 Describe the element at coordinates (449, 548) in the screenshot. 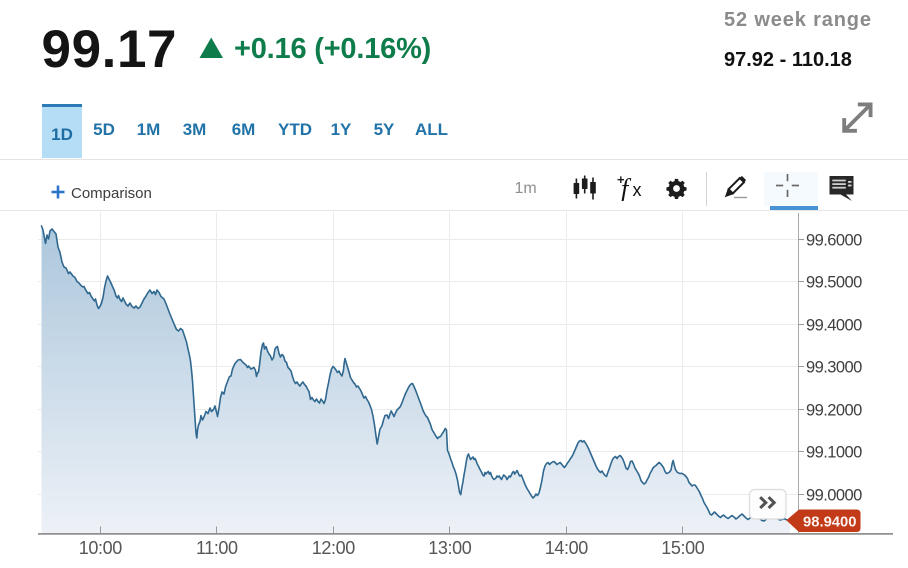

I see `svg-text: 13:00` at that location.